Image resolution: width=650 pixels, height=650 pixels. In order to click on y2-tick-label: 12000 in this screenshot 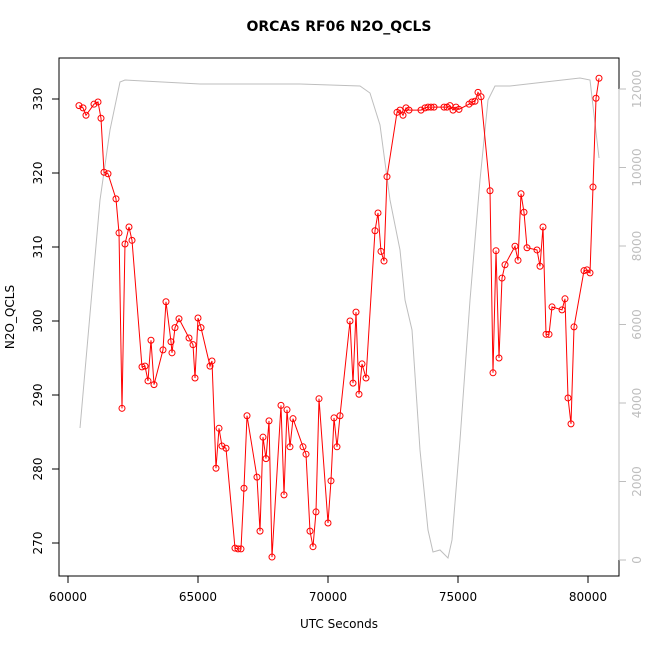, I will do `click(637, 89)`.